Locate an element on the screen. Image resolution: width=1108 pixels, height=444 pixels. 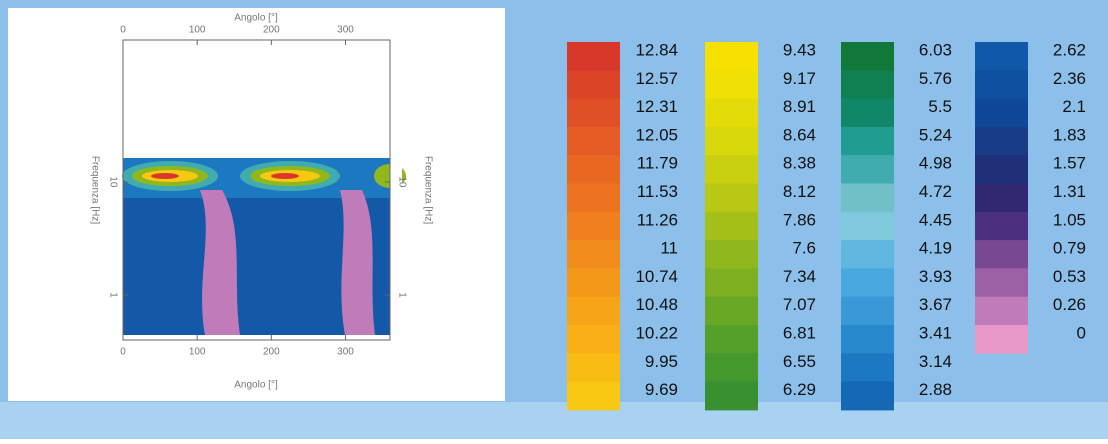
legend-level: 2.36 is located at coordinates (1069, 78).